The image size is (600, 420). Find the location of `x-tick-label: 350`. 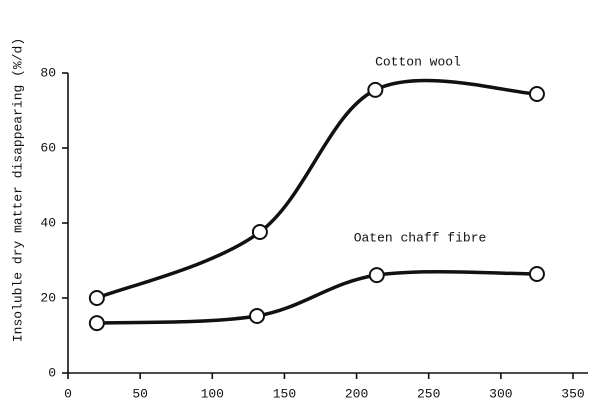

x-tick-label: 350 is located at coordinates (572, 393).